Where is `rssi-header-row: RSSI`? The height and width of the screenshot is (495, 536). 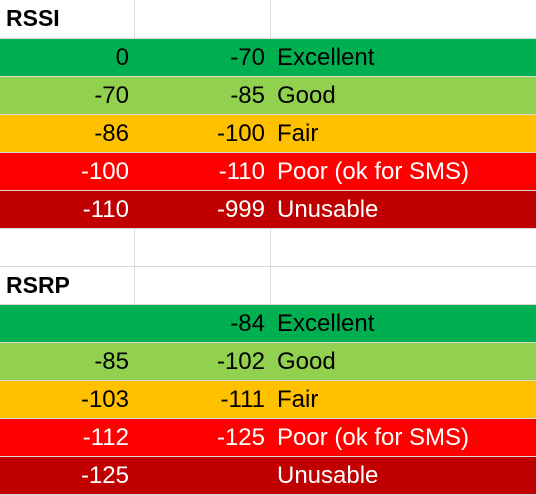 rssi-header-row: RSSI is located at coordinates (268, 19).